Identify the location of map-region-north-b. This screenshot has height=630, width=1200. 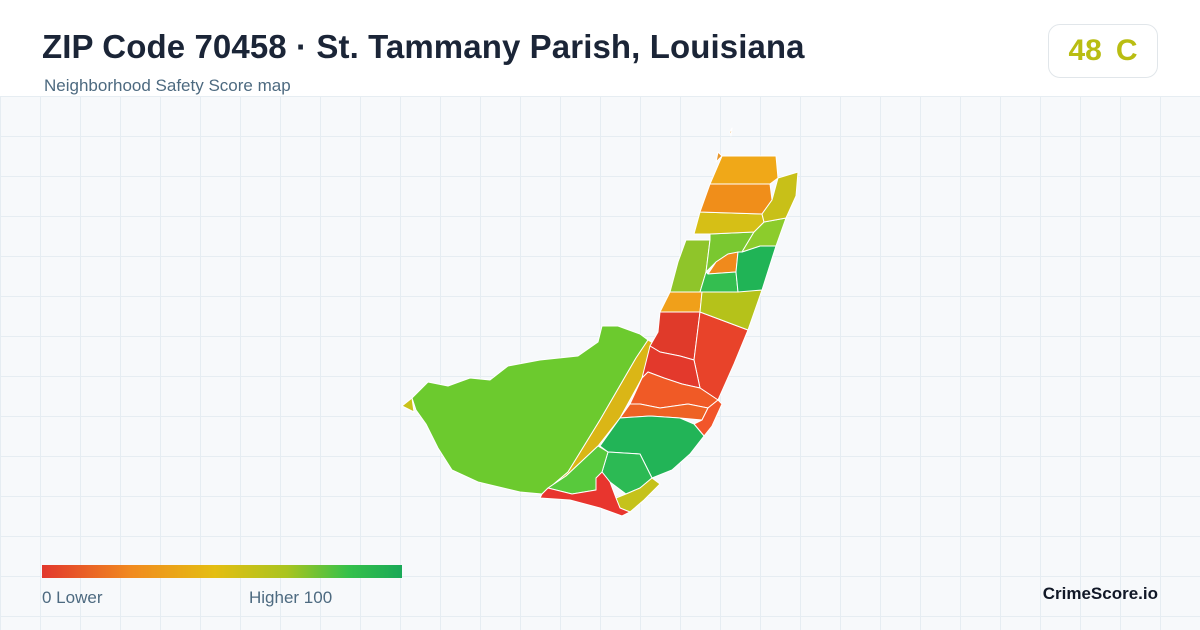
(736, 199).